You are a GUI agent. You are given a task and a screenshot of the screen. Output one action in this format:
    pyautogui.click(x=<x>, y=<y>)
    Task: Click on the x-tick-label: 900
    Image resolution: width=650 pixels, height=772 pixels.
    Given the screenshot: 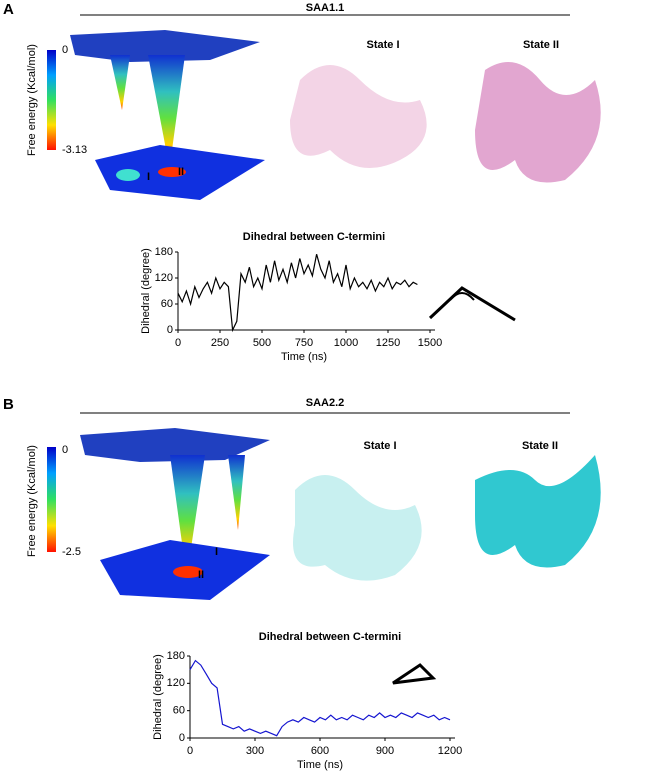 What is the action you would take?
    pyautogui.click(x=385, y=751)
    